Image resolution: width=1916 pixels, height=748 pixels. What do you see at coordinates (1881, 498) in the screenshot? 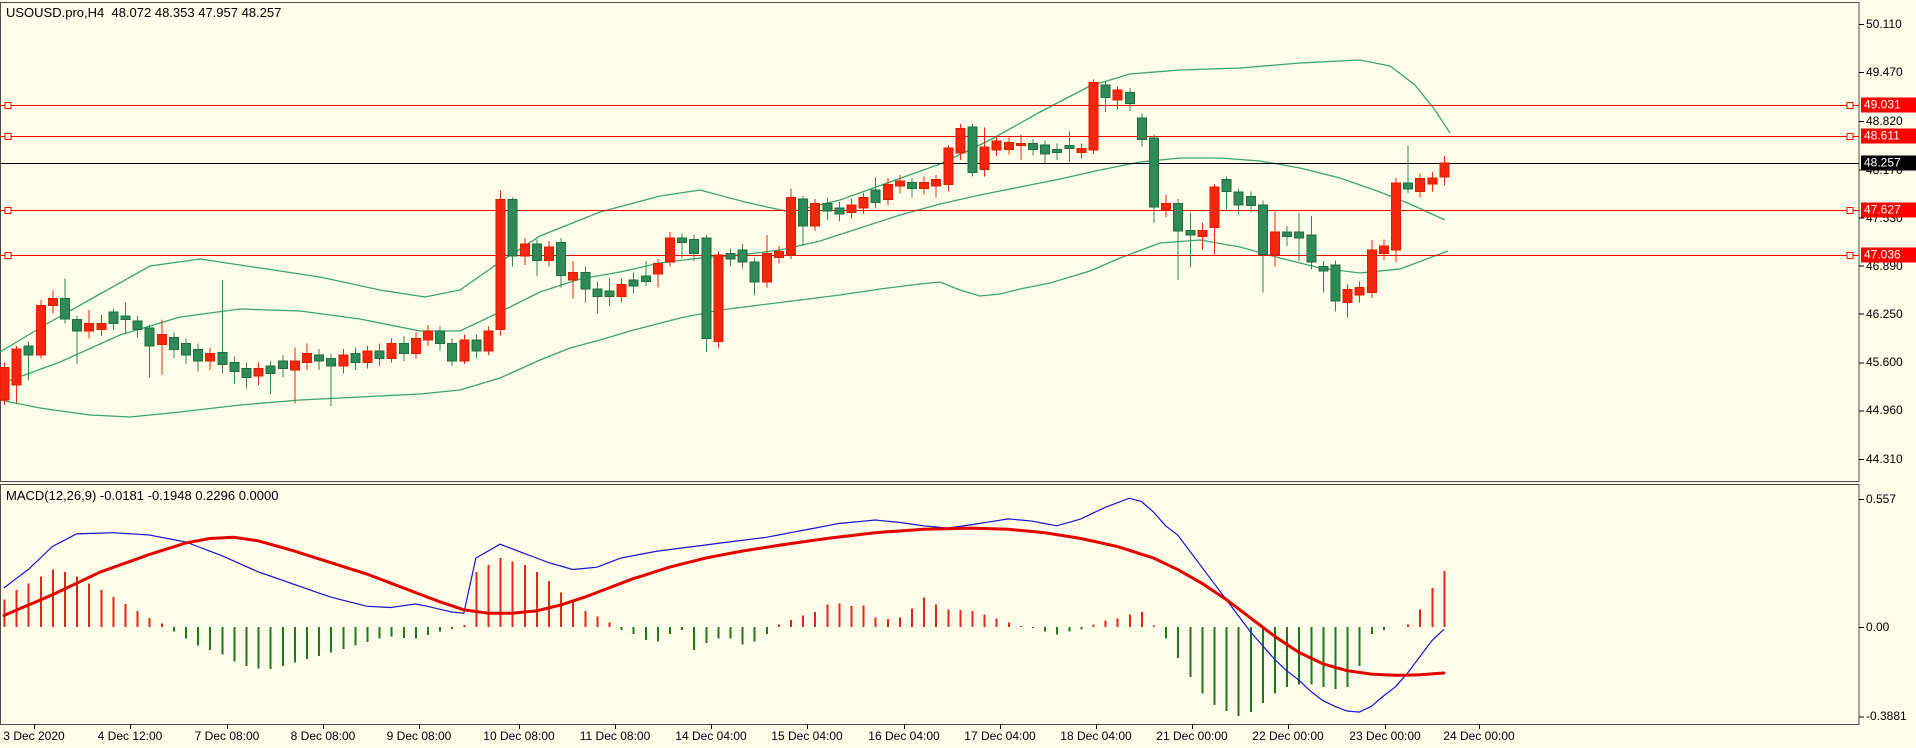
I see `macd-axis-label: 0.557` at bounding box center [1881, 498].